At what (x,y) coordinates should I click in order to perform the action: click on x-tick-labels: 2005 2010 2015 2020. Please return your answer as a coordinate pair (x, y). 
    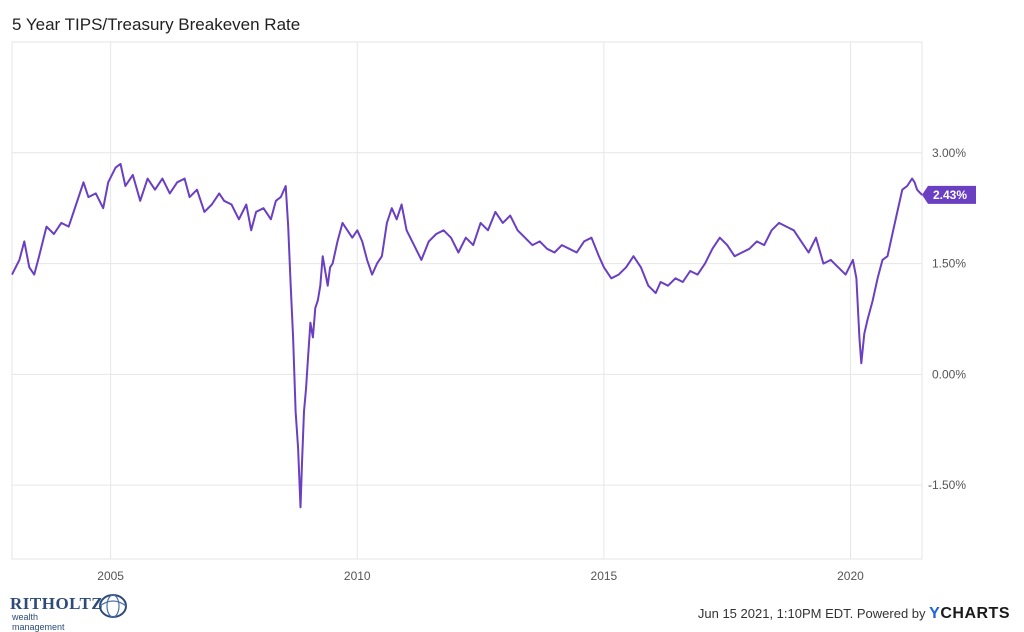
    Looking at the image, I should click on (480, 576).